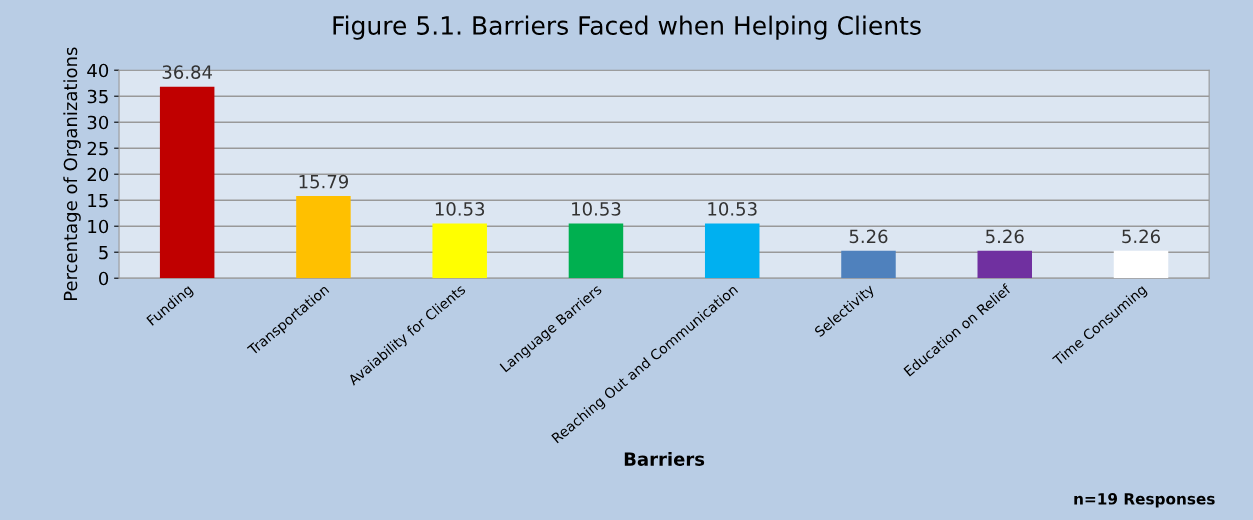  I want to click on y-axis-title: Percentage of Organizations, so click(72, 174).